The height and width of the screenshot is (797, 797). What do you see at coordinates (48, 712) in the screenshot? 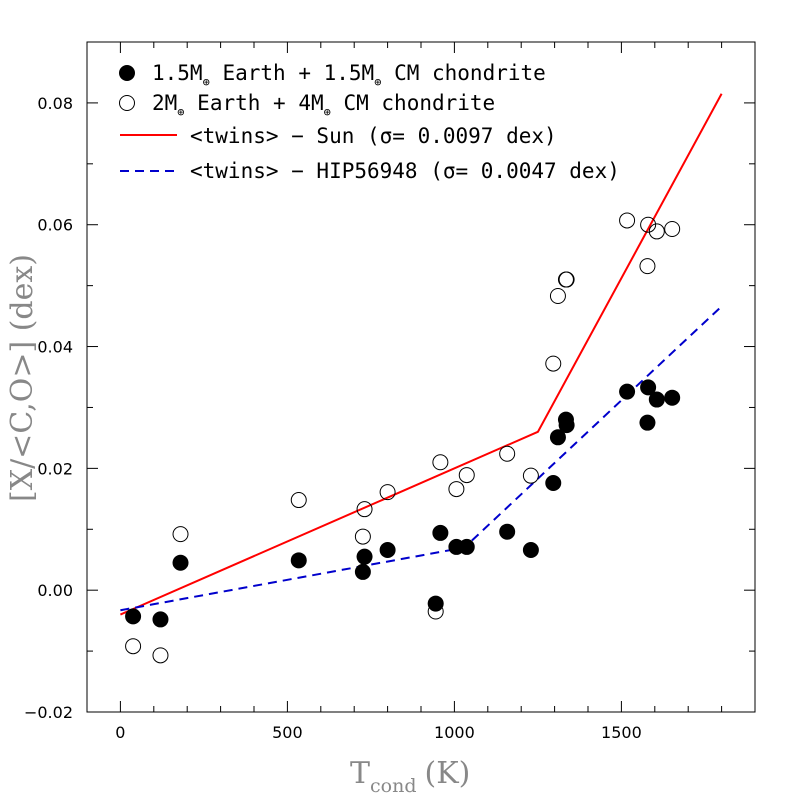
I see `y-tick-label: −0.02` at bounding box center [48, 712].